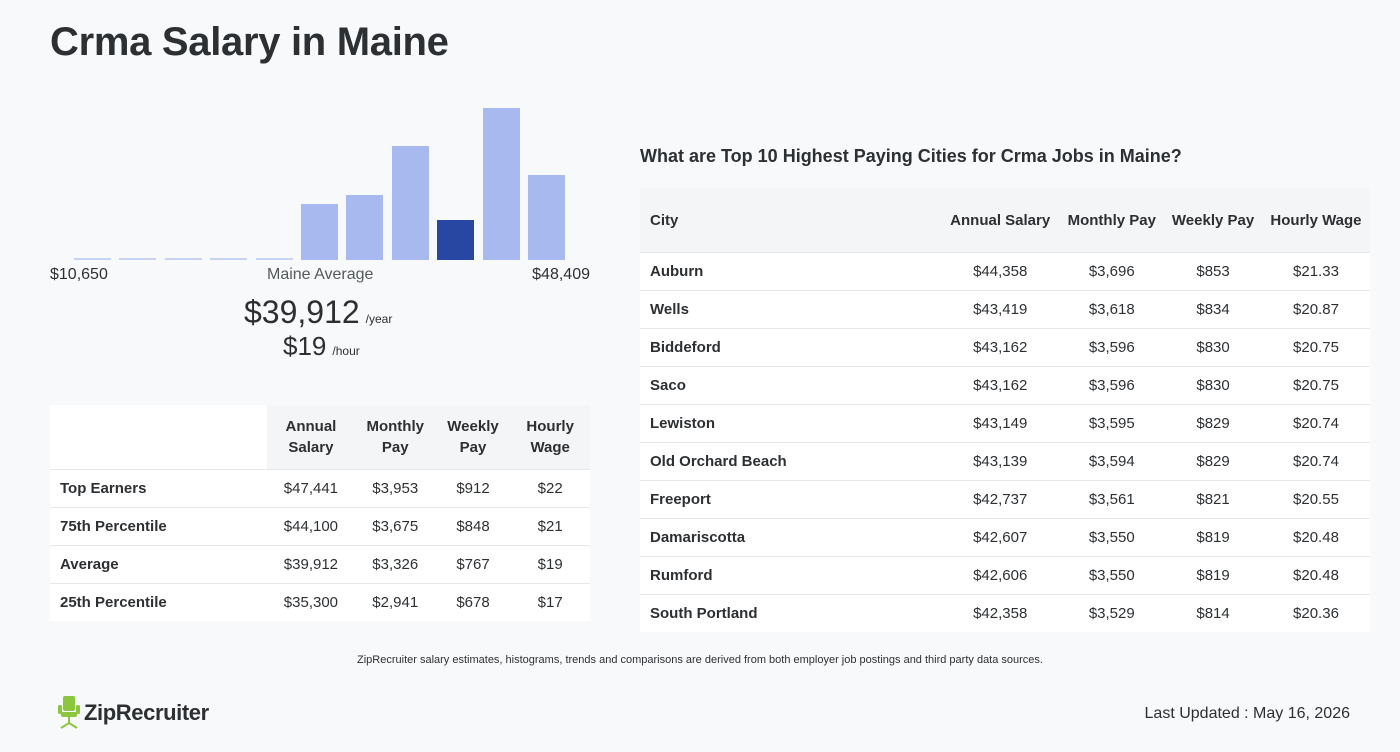 Image resolution: width=1400 pixels, height=752 pixels. What do you see at coordinates (473, 526) in the screenshot?
I see `table-cell: $848` at bounding box center [473, 526].